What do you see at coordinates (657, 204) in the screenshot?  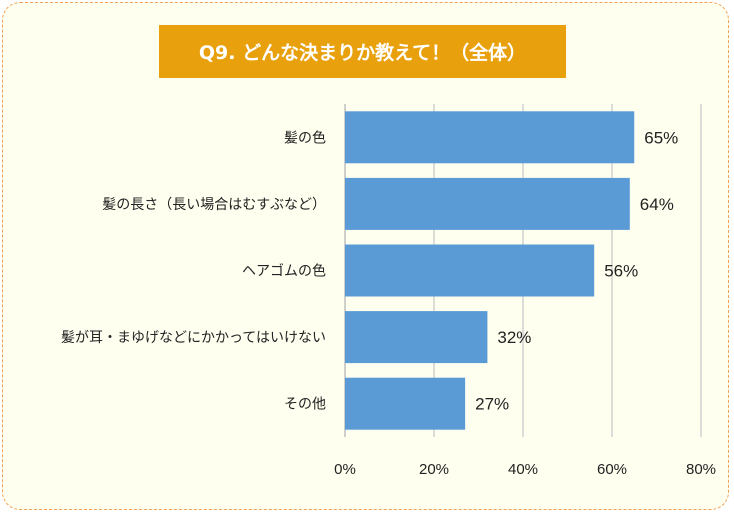 I see `data-label: 64%` at bounding box center [657, 204].